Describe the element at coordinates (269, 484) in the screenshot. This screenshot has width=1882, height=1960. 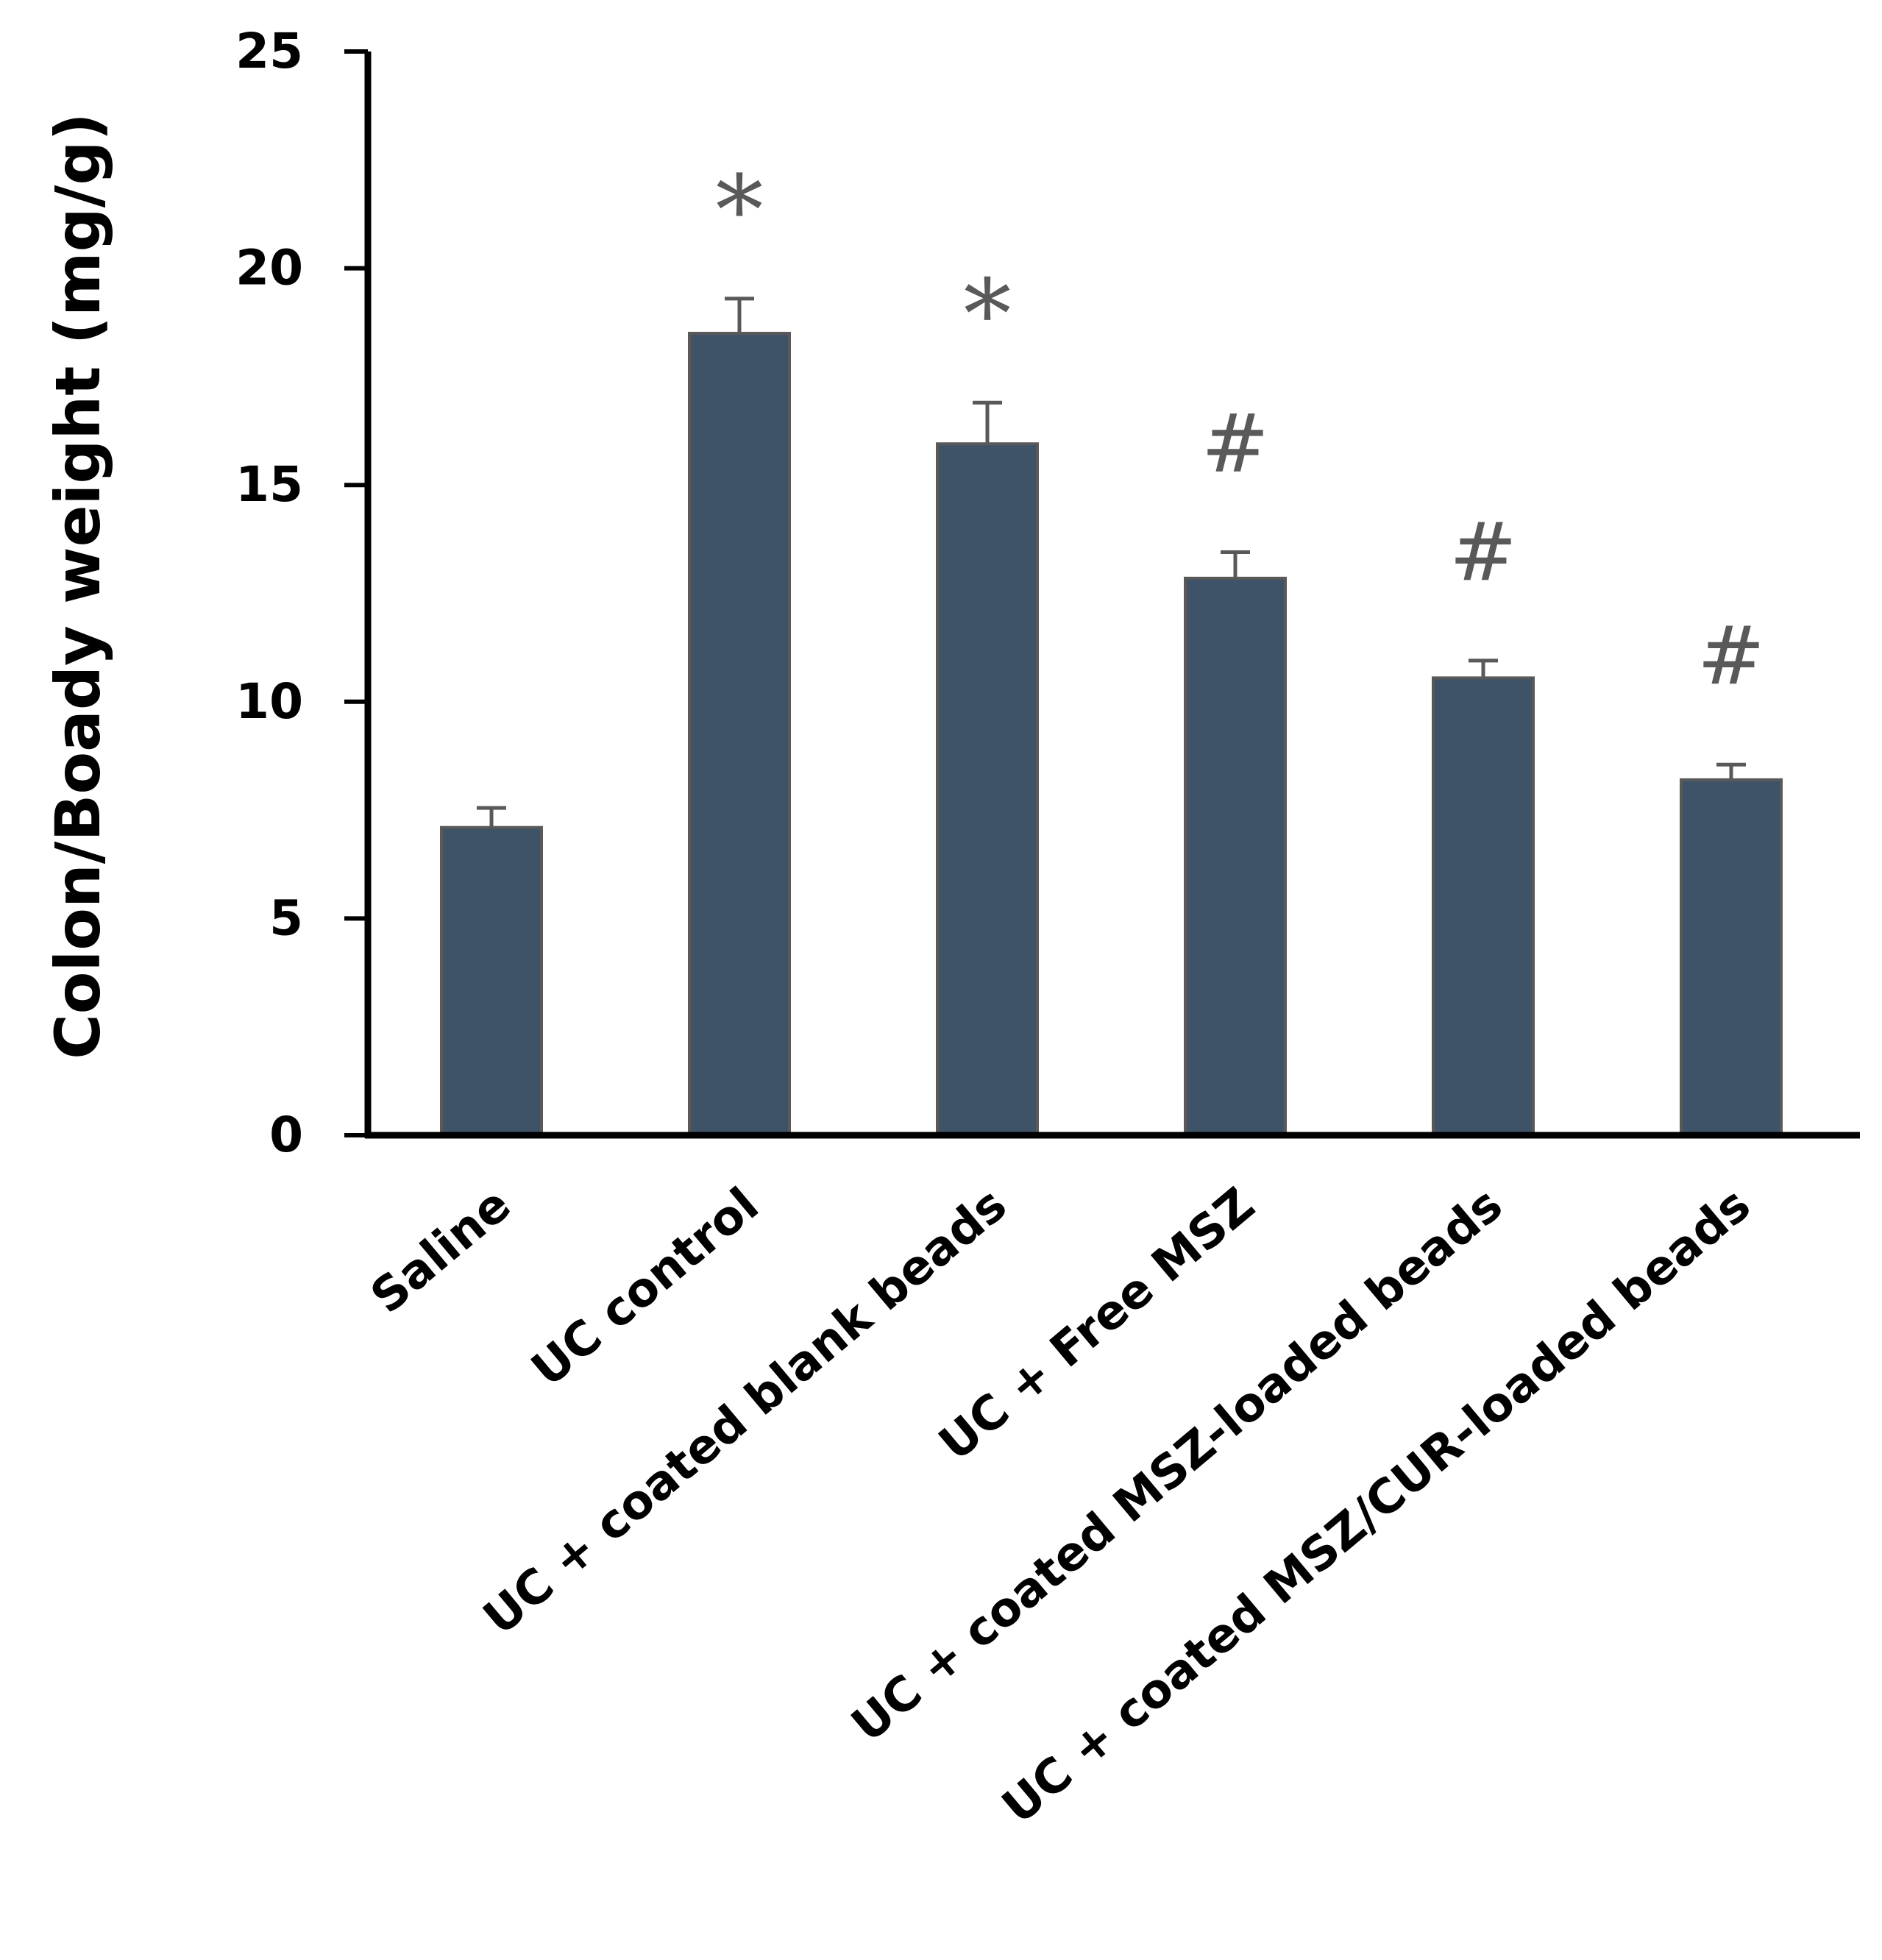
I see `y-tick-label: 15` at that location.